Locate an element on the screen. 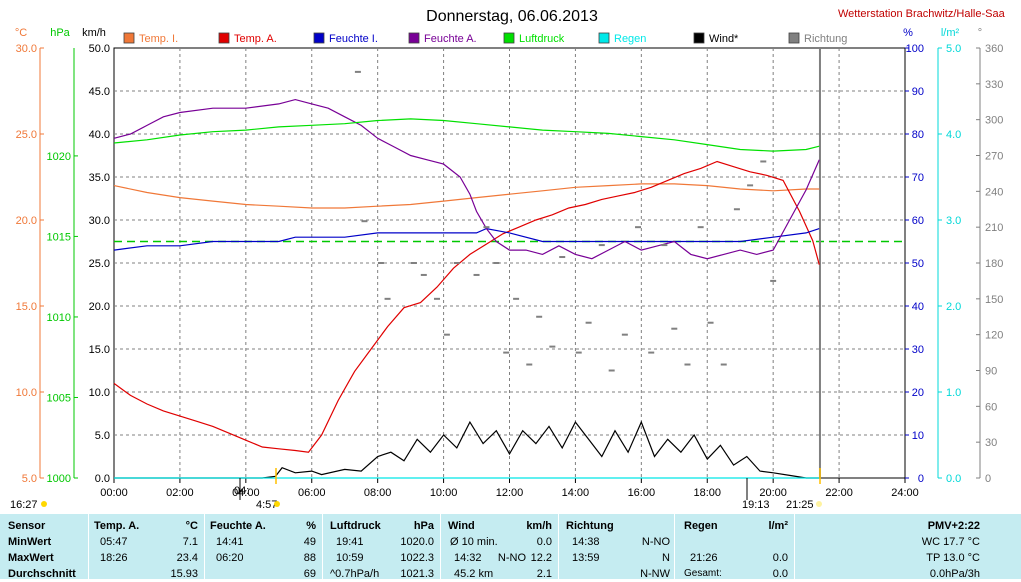 This screenshot has width=1021, height=582. sunset-dot-icon is located at coordinates (819, 504).